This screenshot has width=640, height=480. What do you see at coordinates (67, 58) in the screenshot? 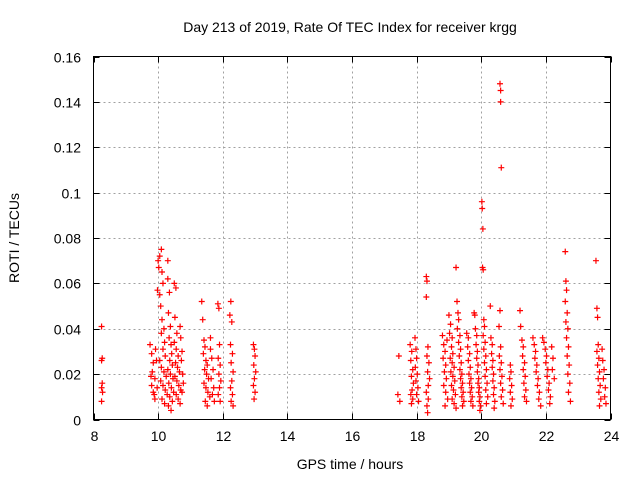
I see `y-tick-label: 0.16` at bounding box center [67, 58].